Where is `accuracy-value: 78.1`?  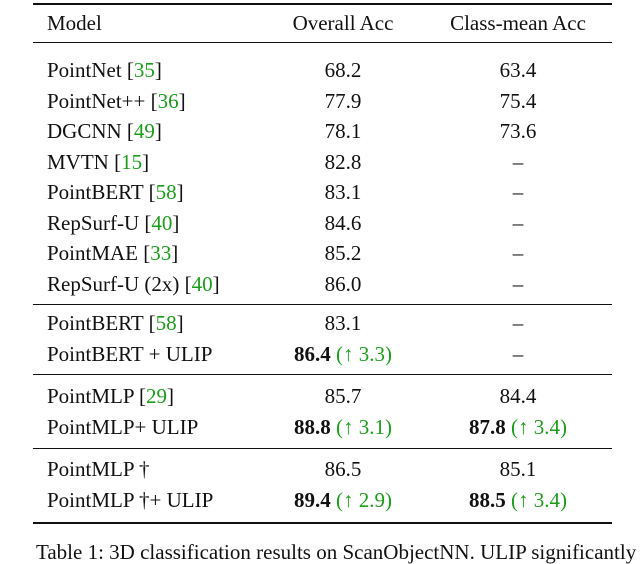
accuracy-value: 78.1 is located at coordinates (343, 131).